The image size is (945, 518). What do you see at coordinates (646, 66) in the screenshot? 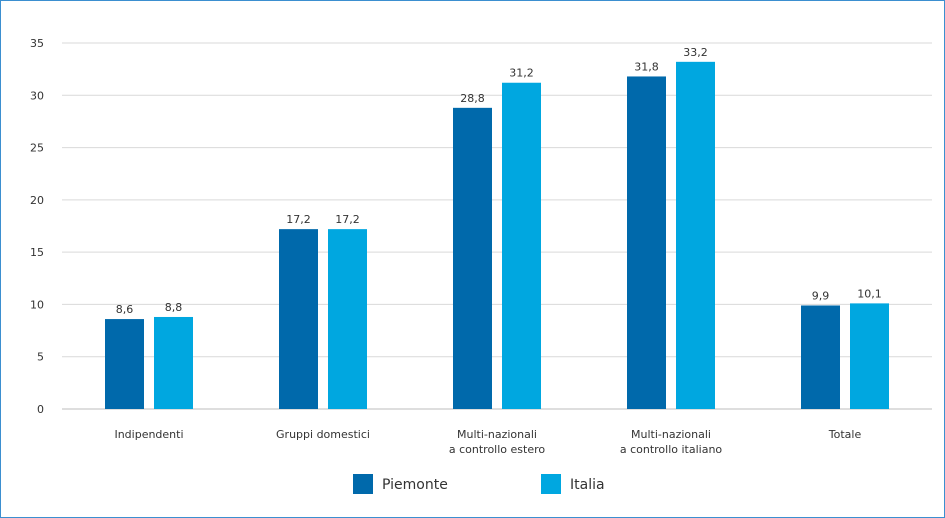
I see `data-label: 31,8` at bounding box center [646, 66].